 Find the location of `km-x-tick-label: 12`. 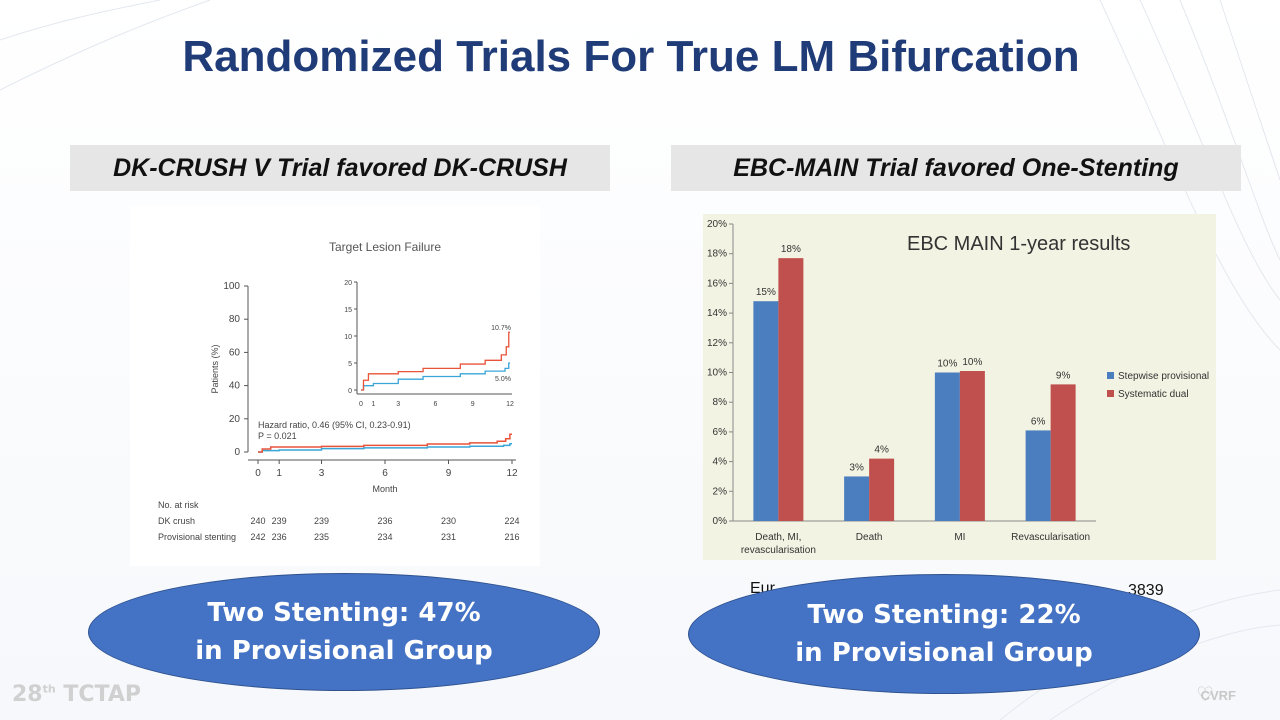

km-x-tick-label: 12 is located at coordinates (512, 473).